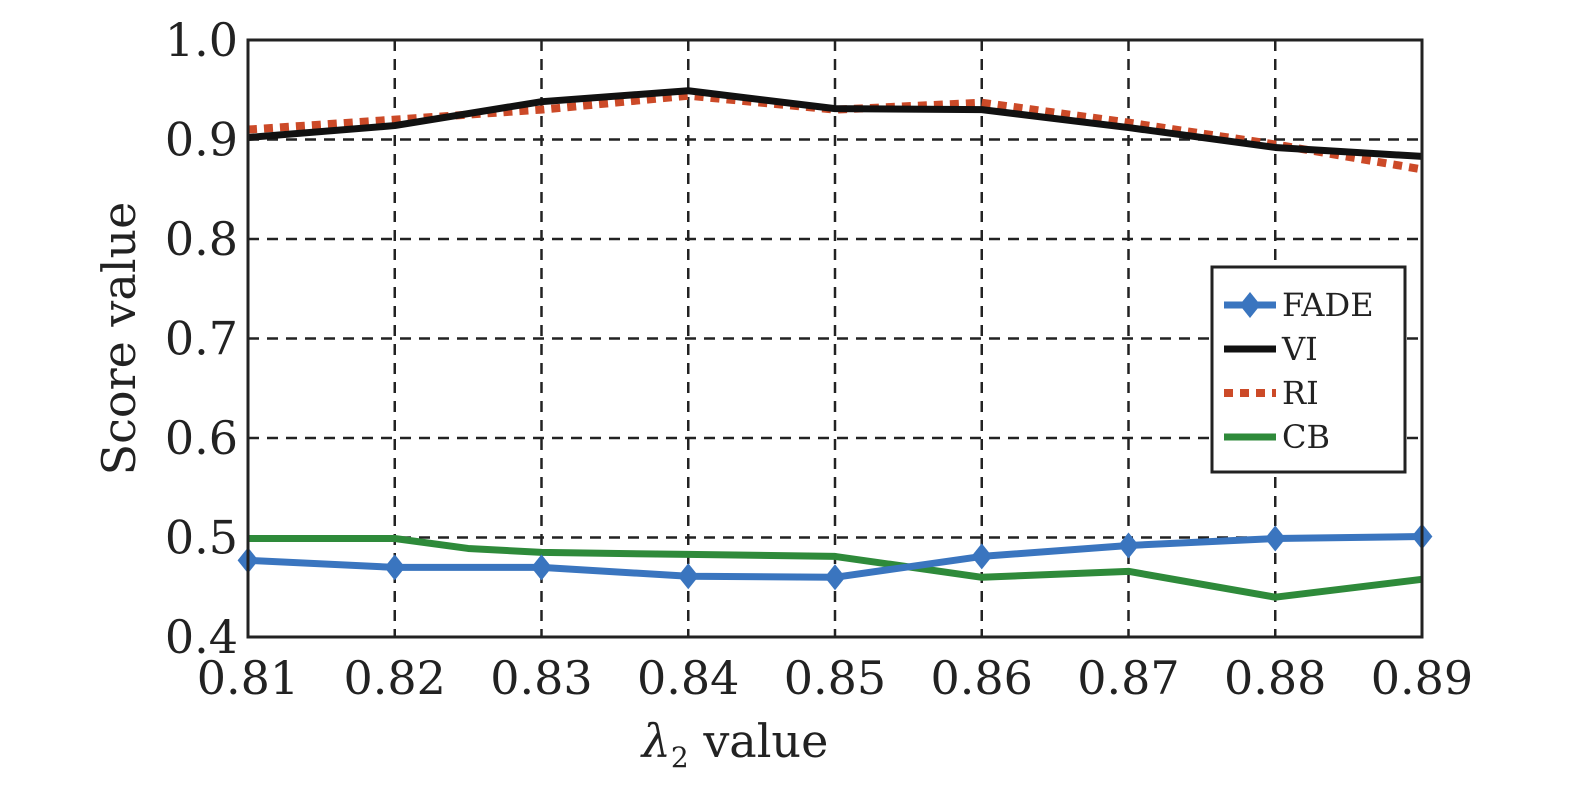 Image resolution: width=1575 pixels, height=793 pixels. What do you see at coordinates (1299, 371) in the screenshot?
I see `legend-items: FADE VI RI CB` at bounding box center [1299, 371].